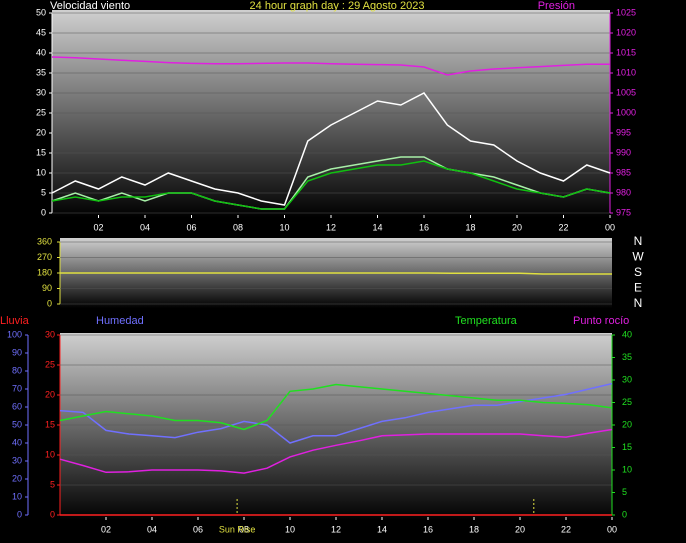  I want to click on y-tick-label: 180, so click(44, 272).